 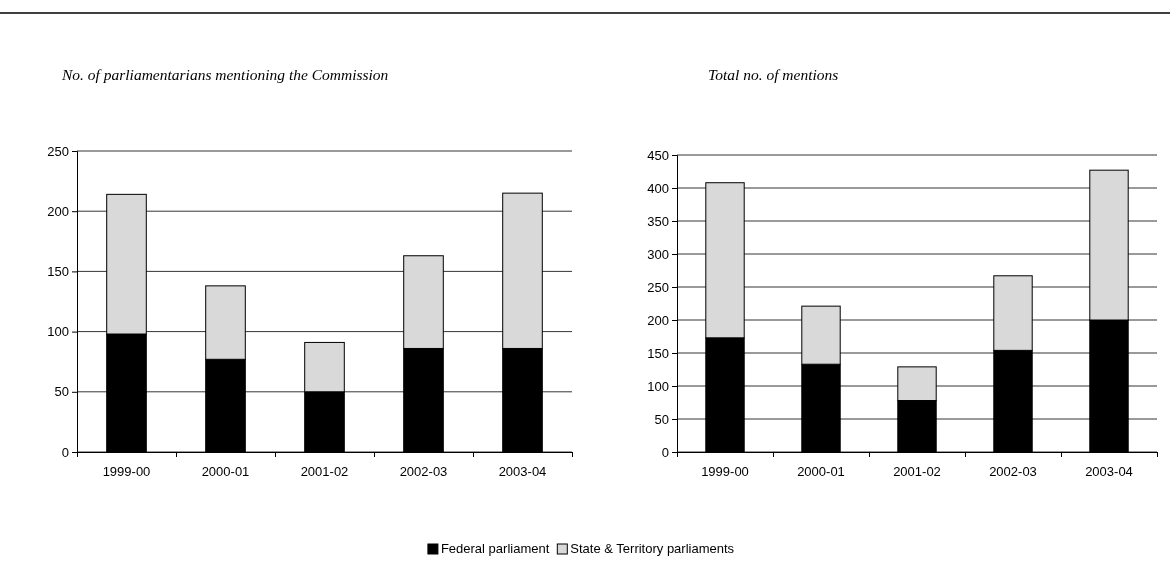 I want to click on chart-title: No. of parliamentarians mentioning the Commission, so click(x=225, y=74).